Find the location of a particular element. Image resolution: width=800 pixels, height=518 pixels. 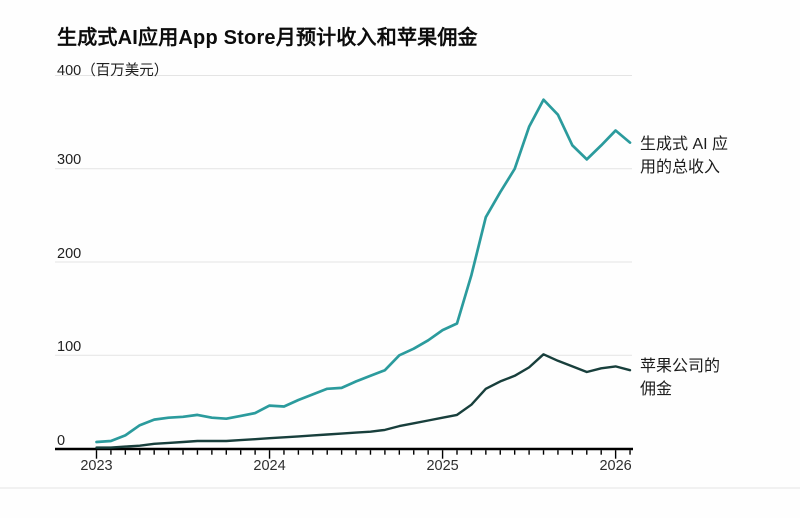

annotation-apple-commission: 苹果公司的 佣金 is located at coordinates (680, 378).